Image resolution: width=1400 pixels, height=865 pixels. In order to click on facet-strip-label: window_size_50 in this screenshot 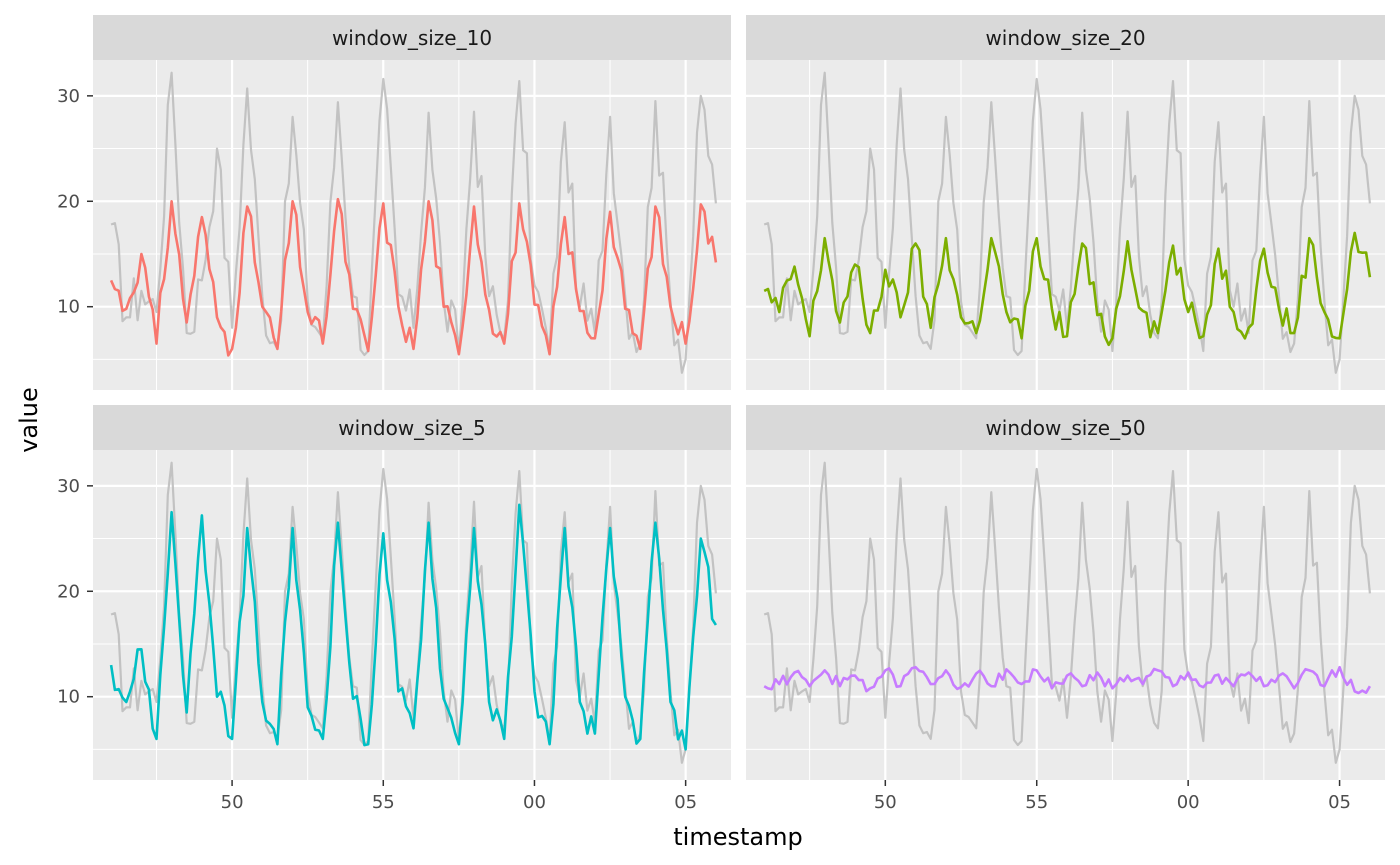, I will do `click(1065, 428)`.